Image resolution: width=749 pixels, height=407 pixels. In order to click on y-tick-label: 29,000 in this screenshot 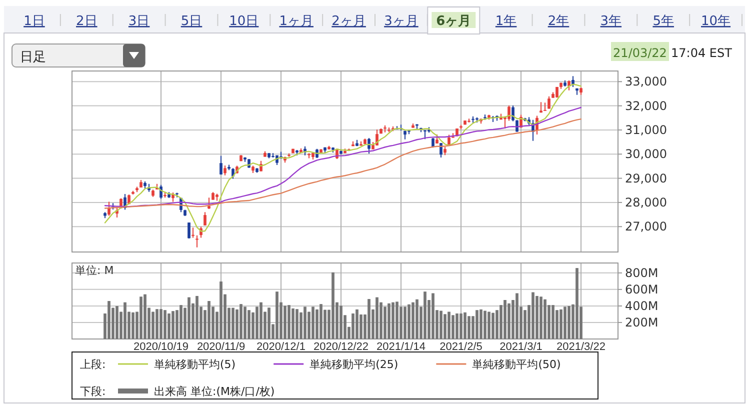, I will do `click(646, 178)`.